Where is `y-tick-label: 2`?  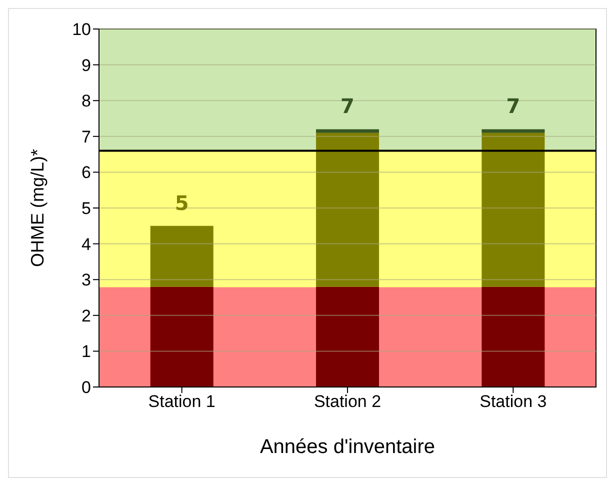
y-tick-label: 2 is located at coordinates (86, 316).